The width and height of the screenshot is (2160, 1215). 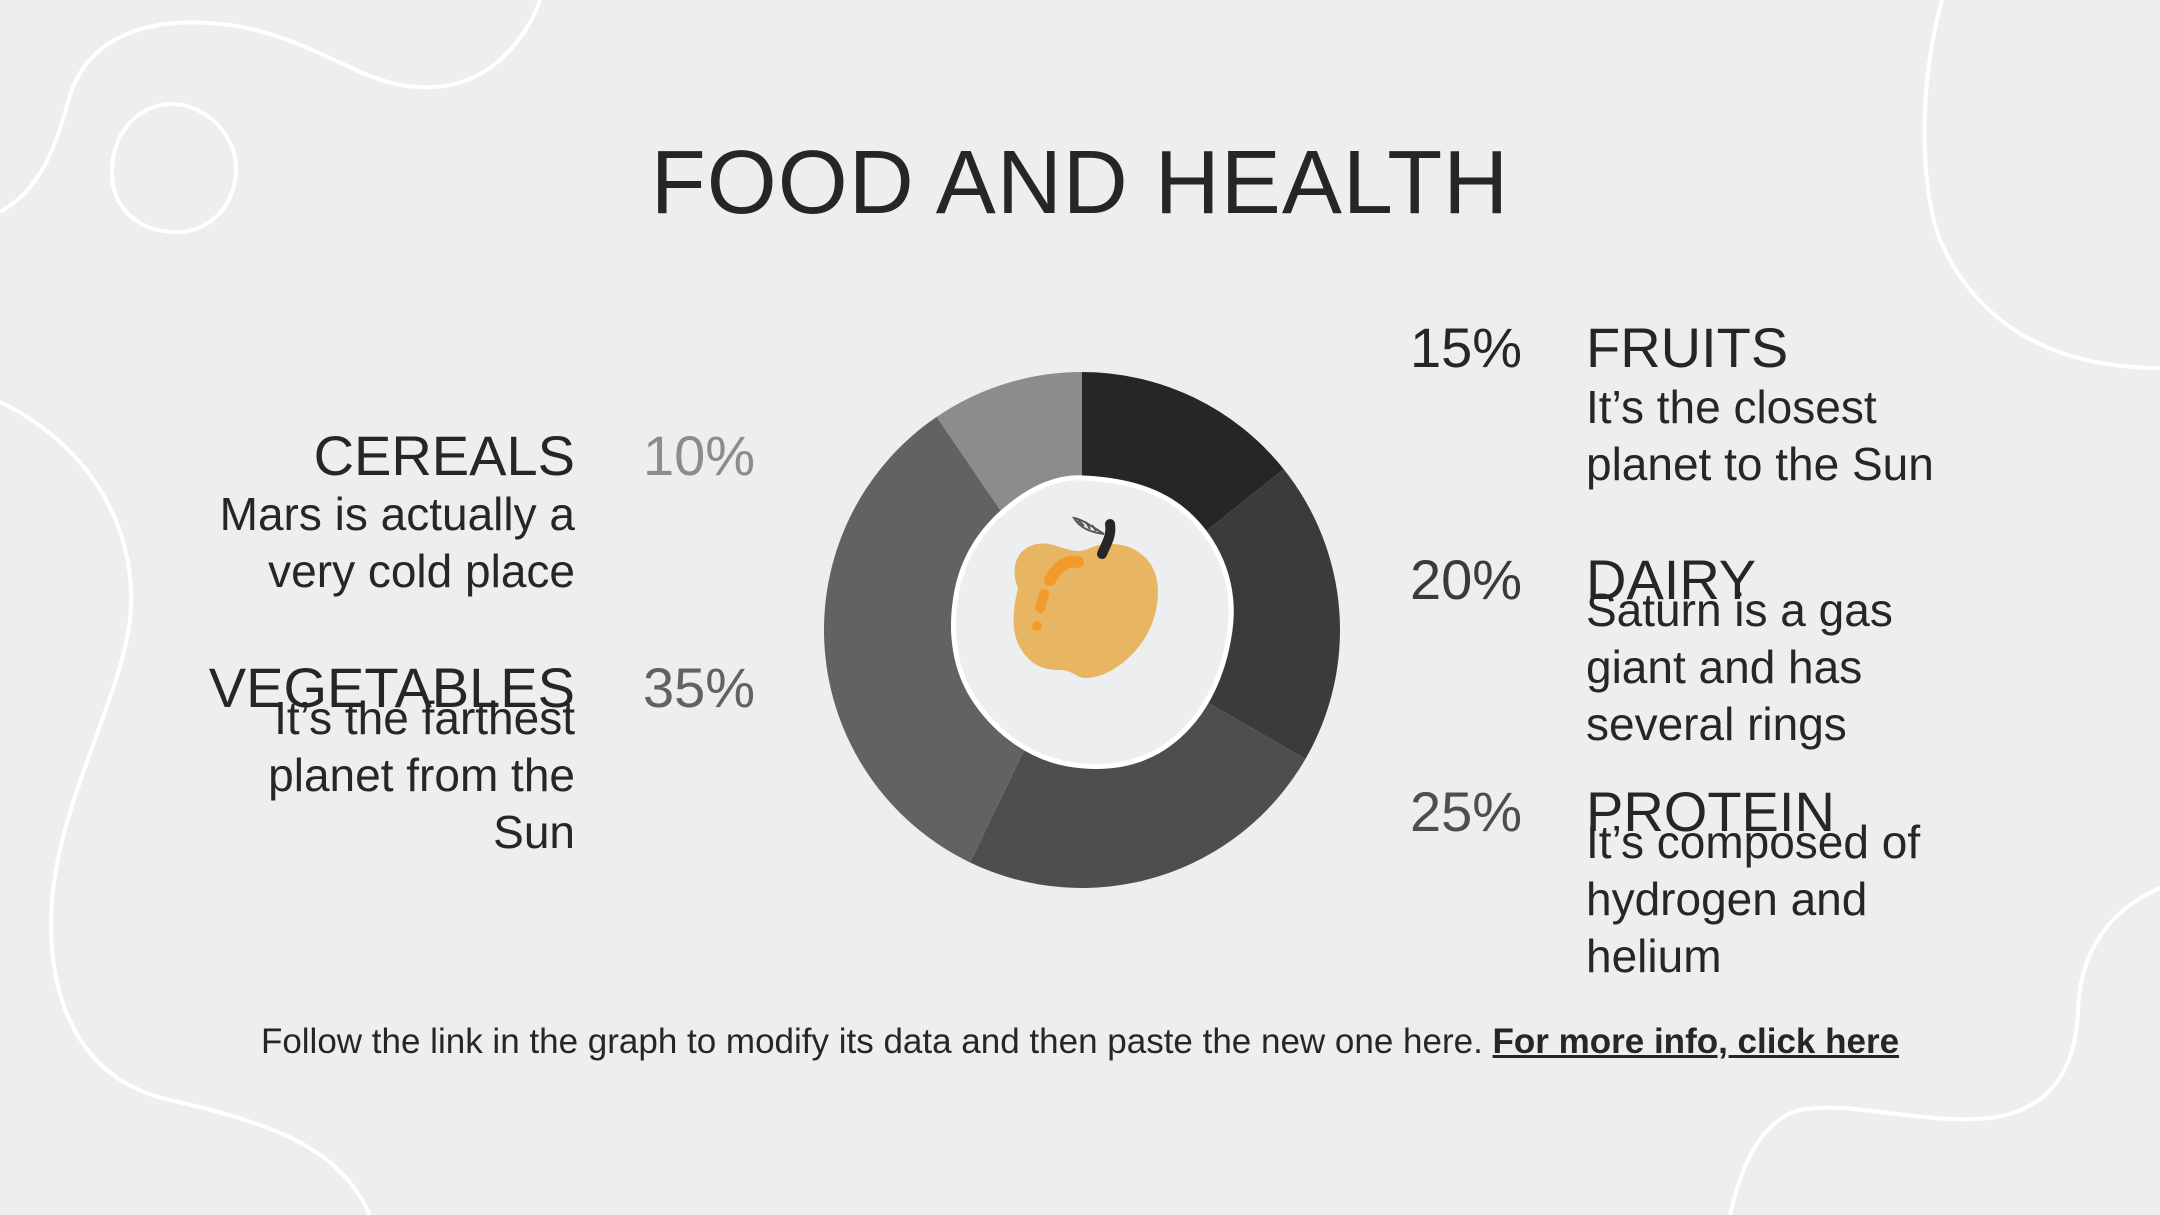 What do you see at coordinates (1753, 899) in the screenshot?
I see `protein-description: It’s composed of hydrogen and helium` at bounding box center [1753, 899].